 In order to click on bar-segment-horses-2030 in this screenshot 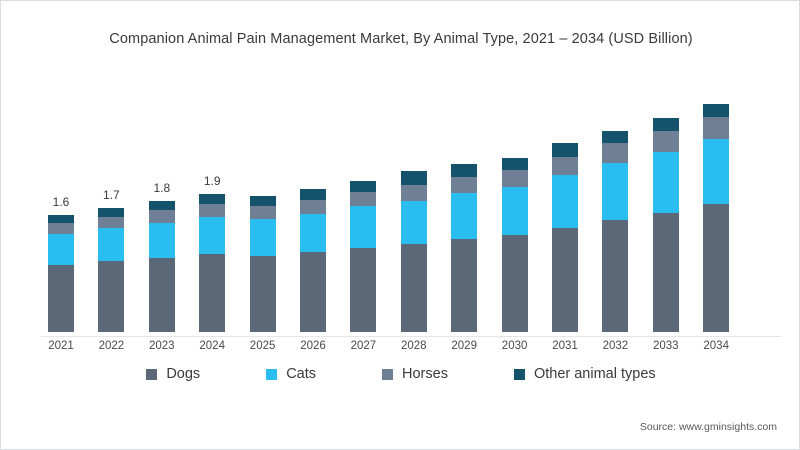, I will do `click(514, 178)`.